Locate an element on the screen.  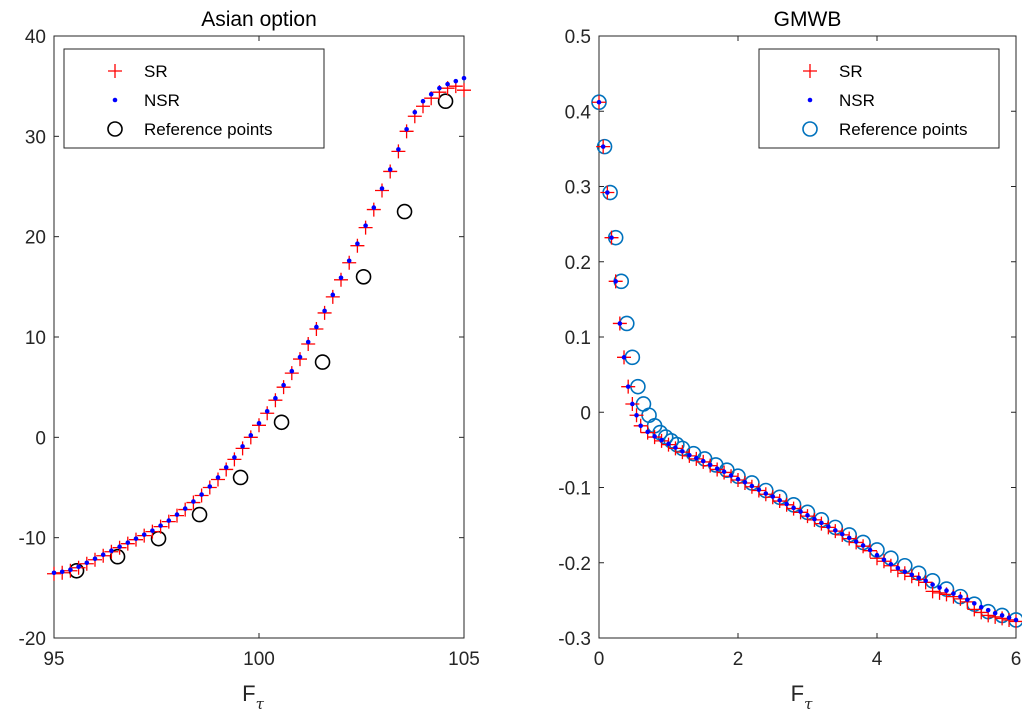
x-tick-label: 6 is located at coordinates (1016, 659).